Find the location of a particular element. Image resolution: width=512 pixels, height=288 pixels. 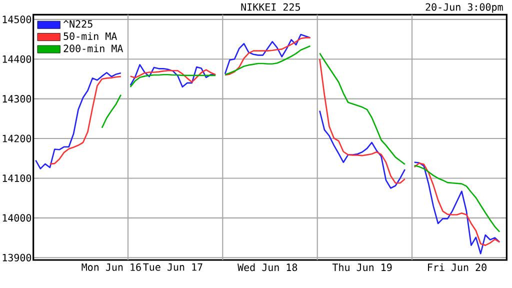

y-tick-label: 14000 is located at coordinates (17, 218).